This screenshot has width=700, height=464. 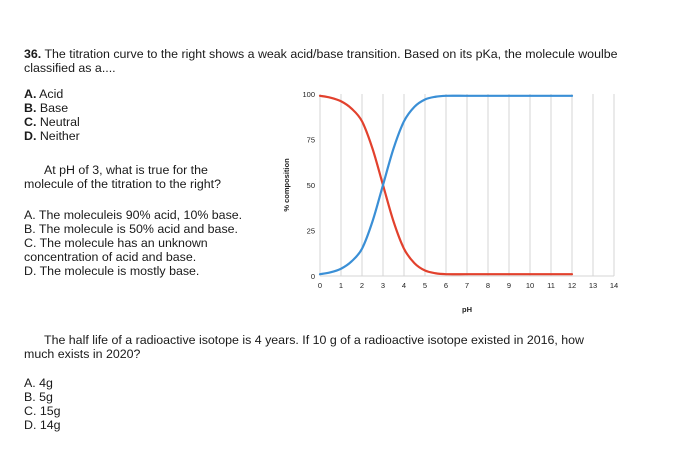 What do you see at coordinates (311, 231) in the screenshot?
I see `y-tick-label: 25` at bounding box center [311, 231].